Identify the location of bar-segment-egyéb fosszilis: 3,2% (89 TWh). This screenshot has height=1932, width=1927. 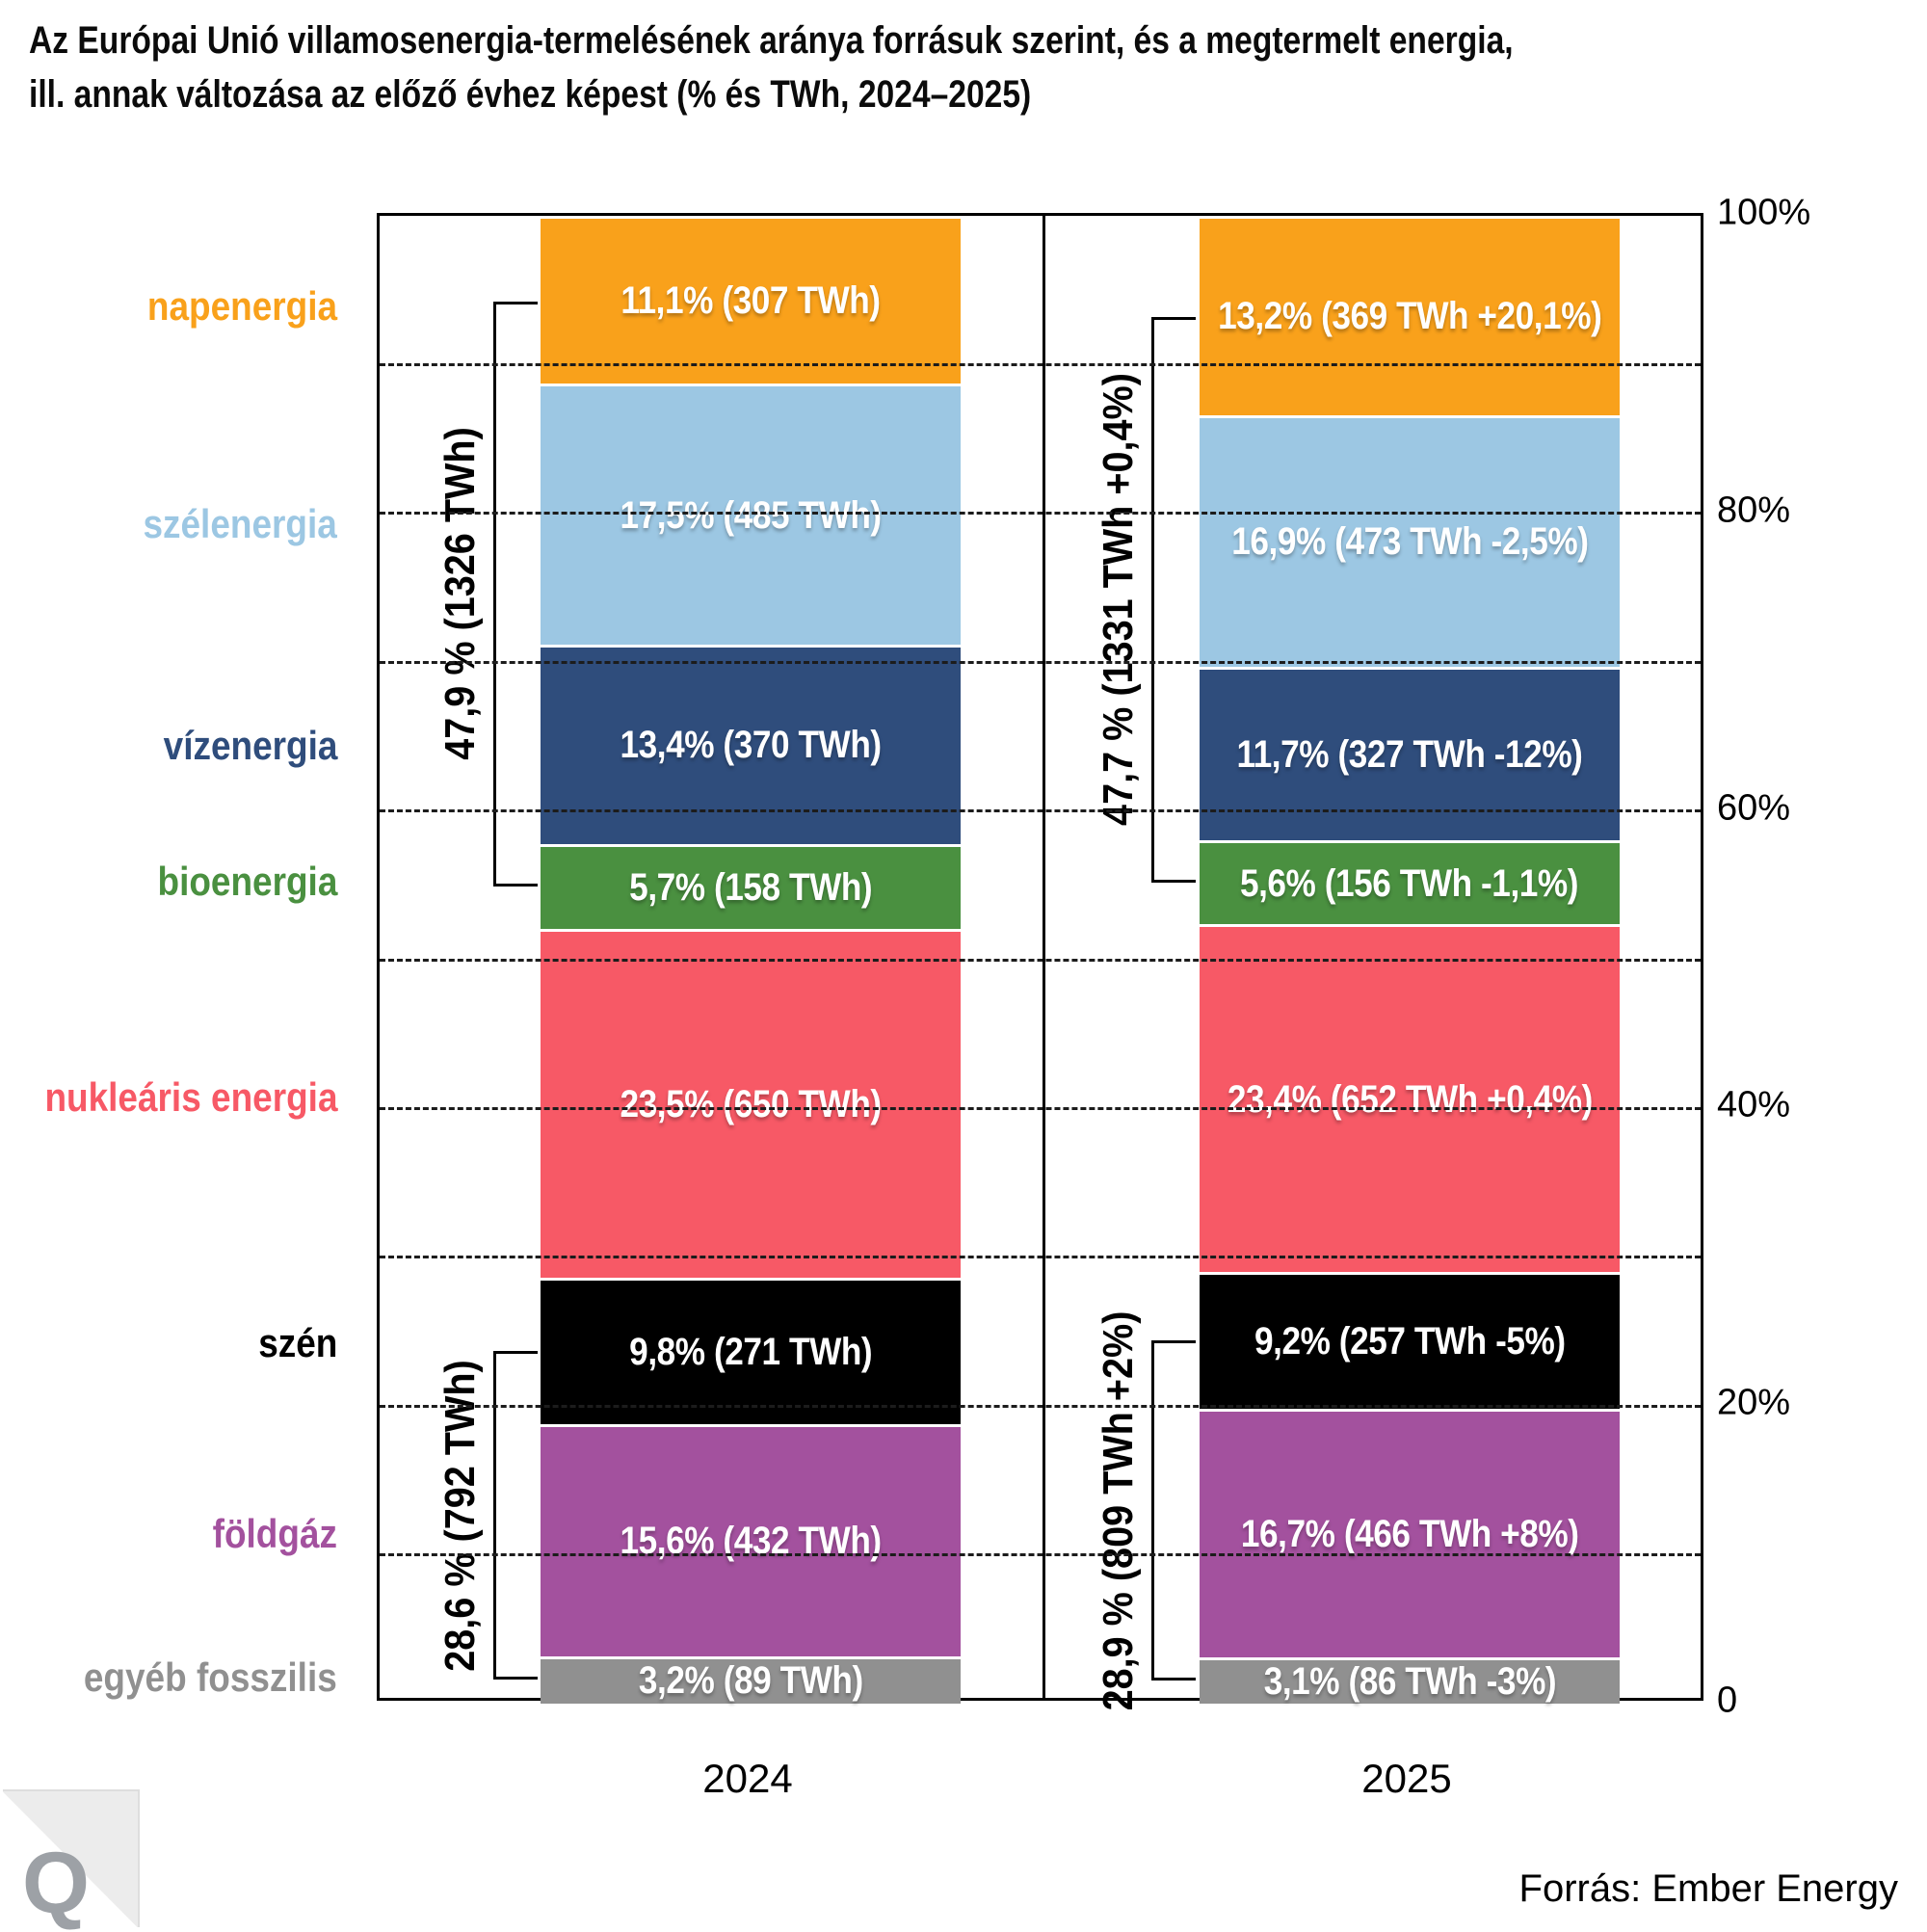
(751, 1679).